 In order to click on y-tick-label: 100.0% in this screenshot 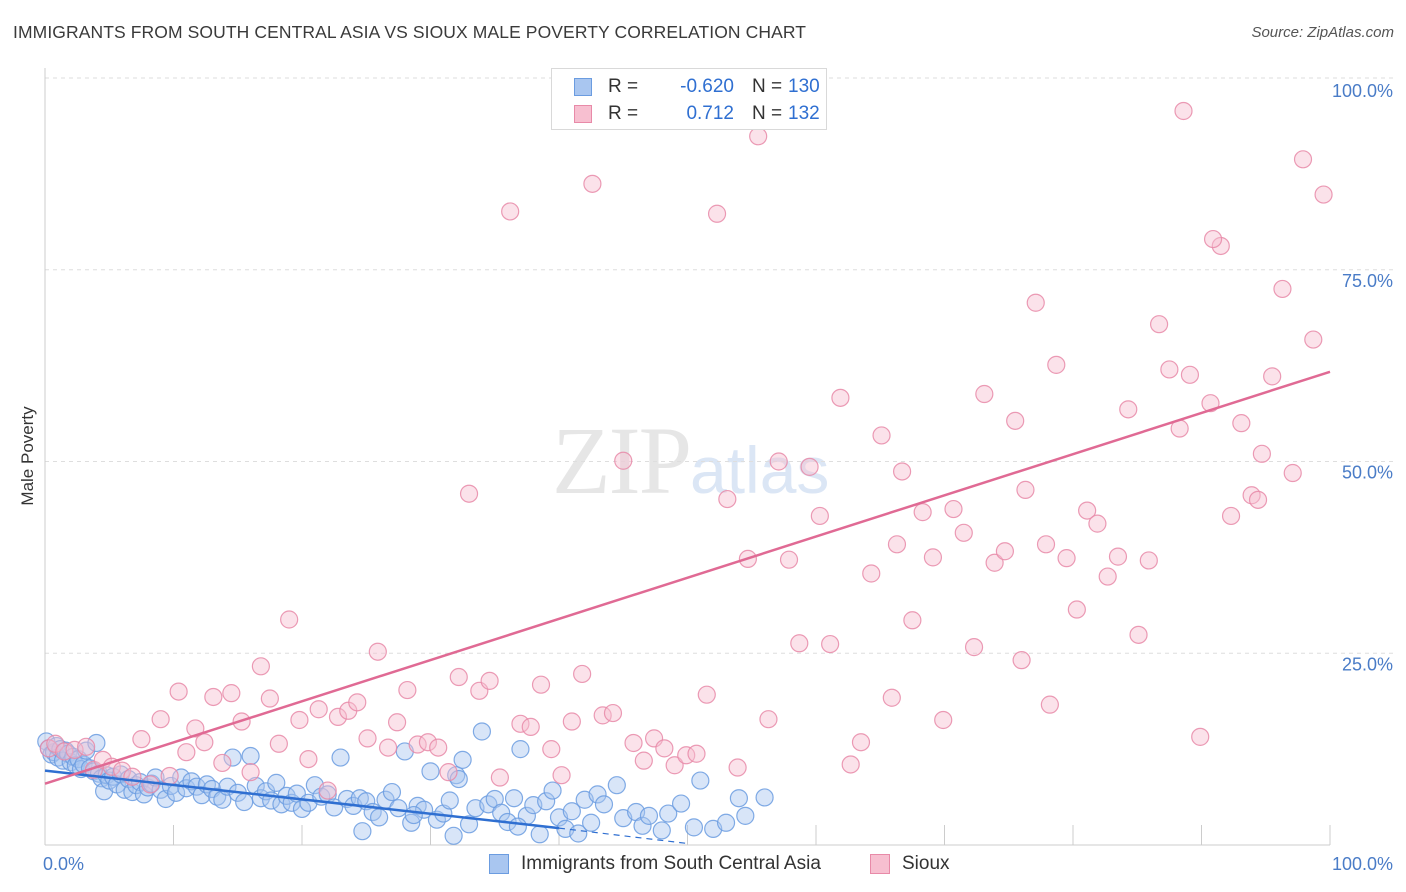, I will do `click(1362, 91)`.